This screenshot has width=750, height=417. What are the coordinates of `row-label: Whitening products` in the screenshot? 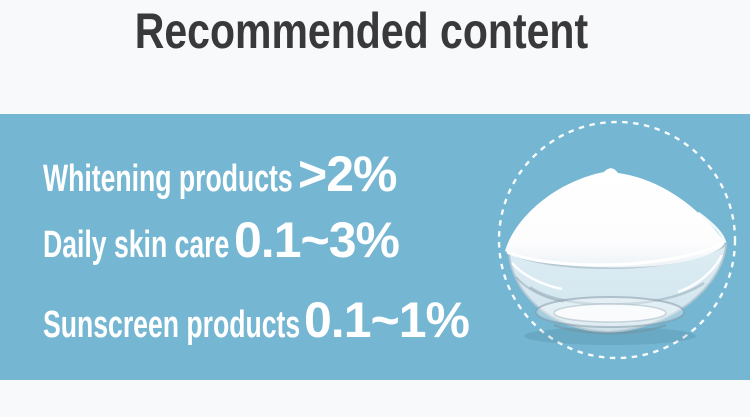 It's located at (168, 179).